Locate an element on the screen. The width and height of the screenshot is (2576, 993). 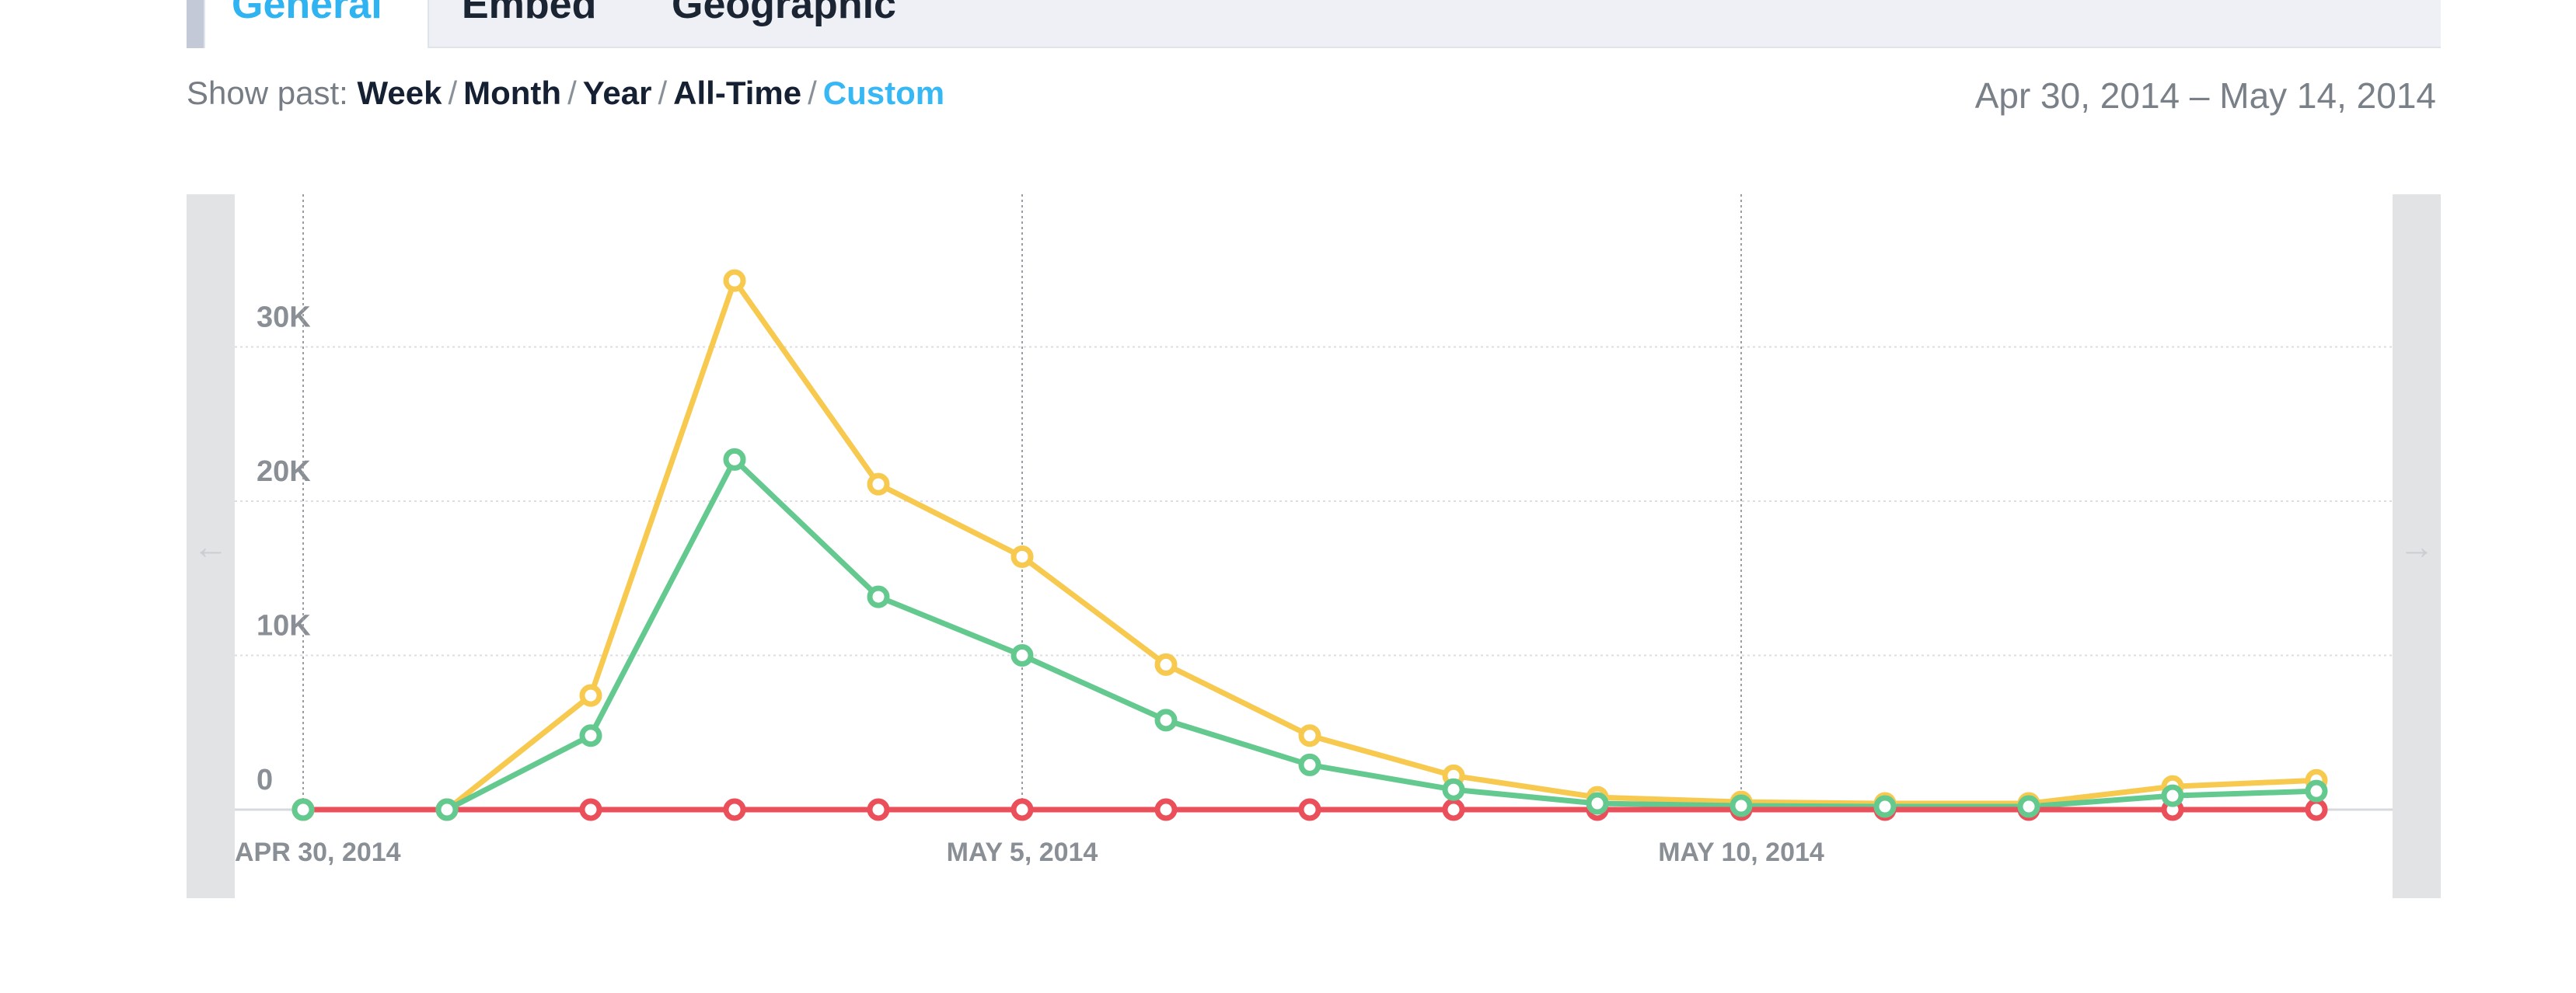
arrow-right-icon: → is located at coordinates (2417, 546).